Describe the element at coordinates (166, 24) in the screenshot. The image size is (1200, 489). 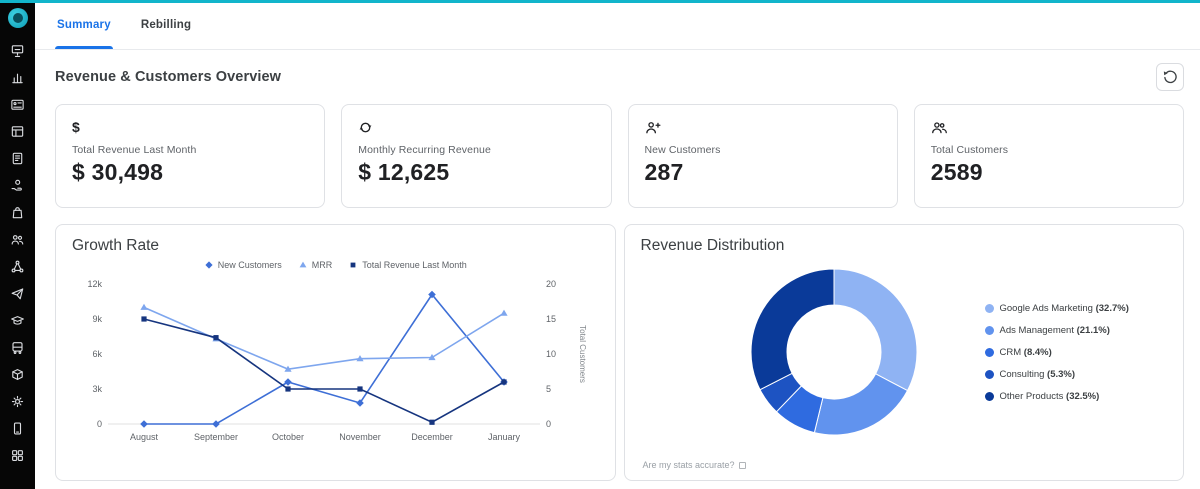
I see `tab-rebilling: Rebilling` at that location.